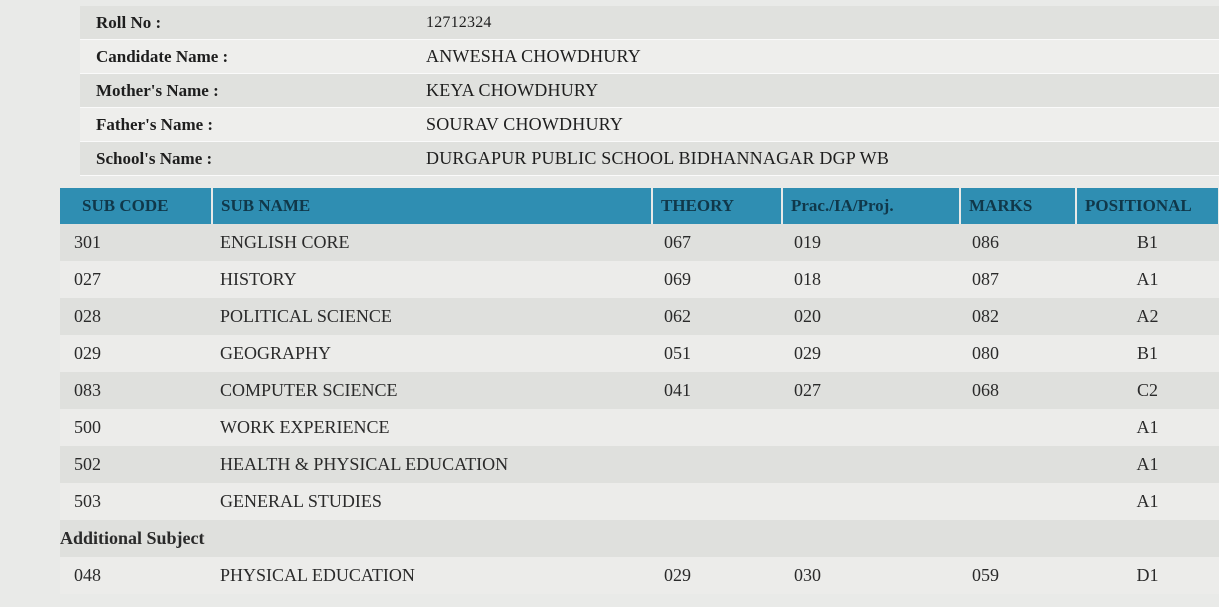 The height and width of the screenshot is (607, 1219). What do you see at coordinates (1018, 390) in the screenshot?
I see `marks-cell: 068` at bounding box center [1018, 390].